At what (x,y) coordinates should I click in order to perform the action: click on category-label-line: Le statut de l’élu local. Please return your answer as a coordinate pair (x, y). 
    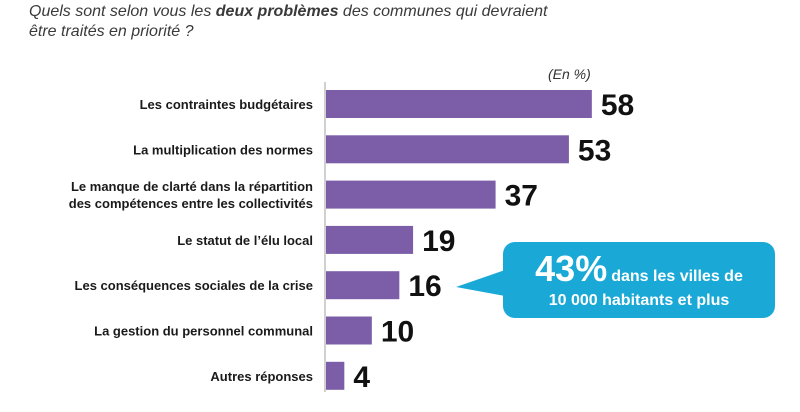
    Looking at the image, I should click on (245, 240).